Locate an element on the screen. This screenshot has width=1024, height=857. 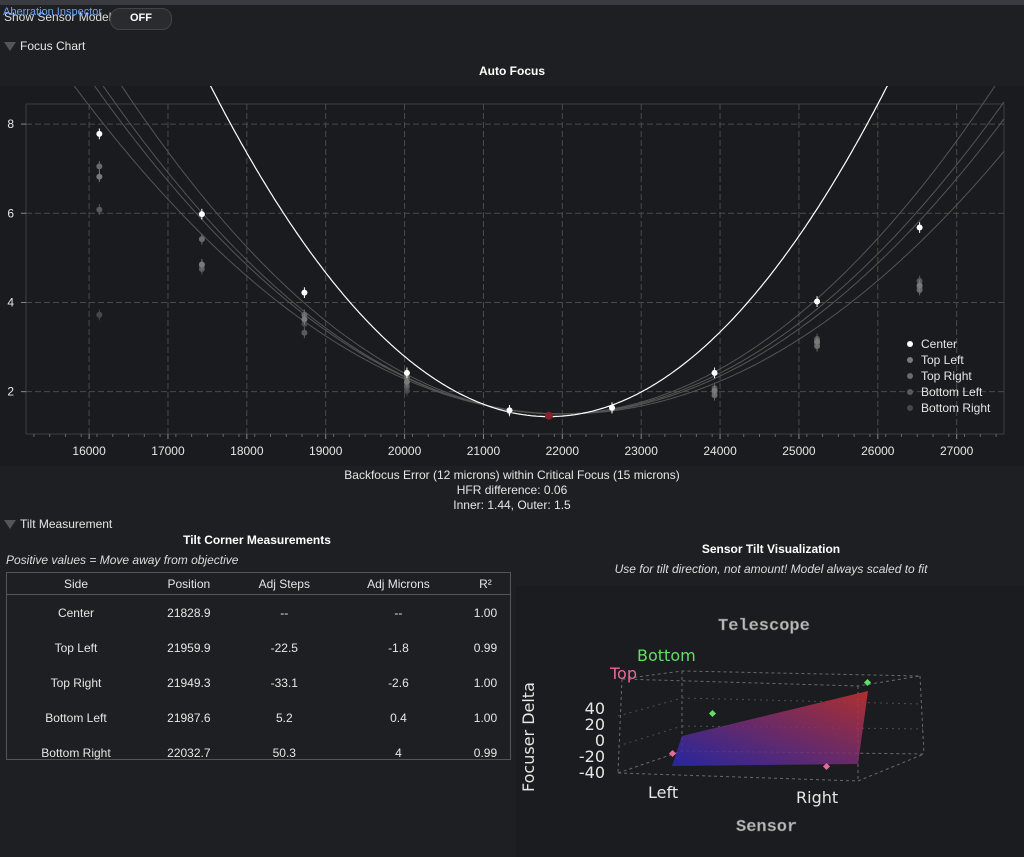
app-title: Aberration Inspector is located at coordinates (53, 12).